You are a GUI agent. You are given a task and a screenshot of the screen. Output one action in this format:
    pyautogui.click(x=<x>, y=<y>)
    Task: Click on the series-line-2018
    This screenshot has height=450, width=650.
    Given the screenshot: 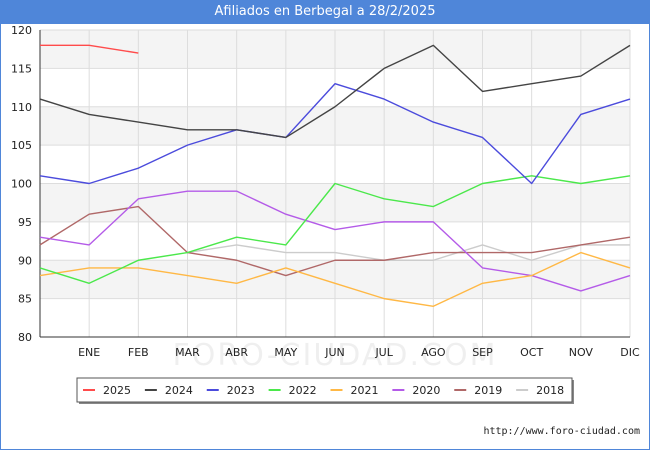 What is the action you would take?
    pyautogui.click(x=408, y=252)
    